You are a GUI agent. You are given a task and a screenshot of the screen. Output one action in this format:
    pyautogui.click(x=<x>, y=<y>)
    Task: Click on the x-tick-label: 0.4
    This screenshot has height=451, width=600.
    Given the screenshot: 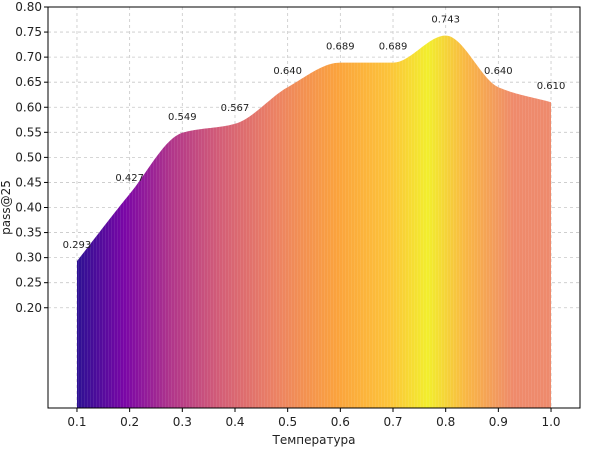 What is the action you would take?
    pyautogui.click(x=234, y=422)
    